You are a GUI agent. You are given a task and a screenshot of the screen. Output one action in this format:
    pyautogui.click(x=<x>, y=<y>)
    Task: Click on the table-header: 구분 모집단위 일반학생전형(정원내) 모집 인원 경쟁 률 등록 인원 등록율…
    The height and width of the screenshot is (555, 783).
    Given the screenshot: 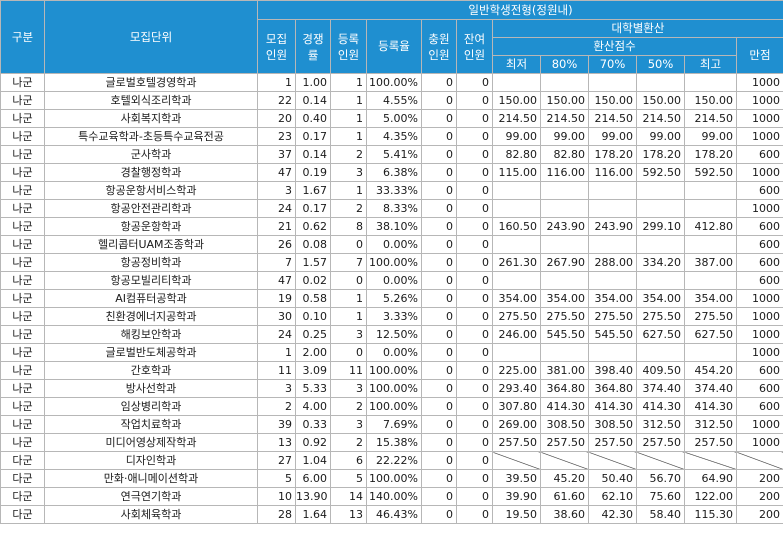 What is the action you would take?
    pyautogui.click(x=391, y=37)
    